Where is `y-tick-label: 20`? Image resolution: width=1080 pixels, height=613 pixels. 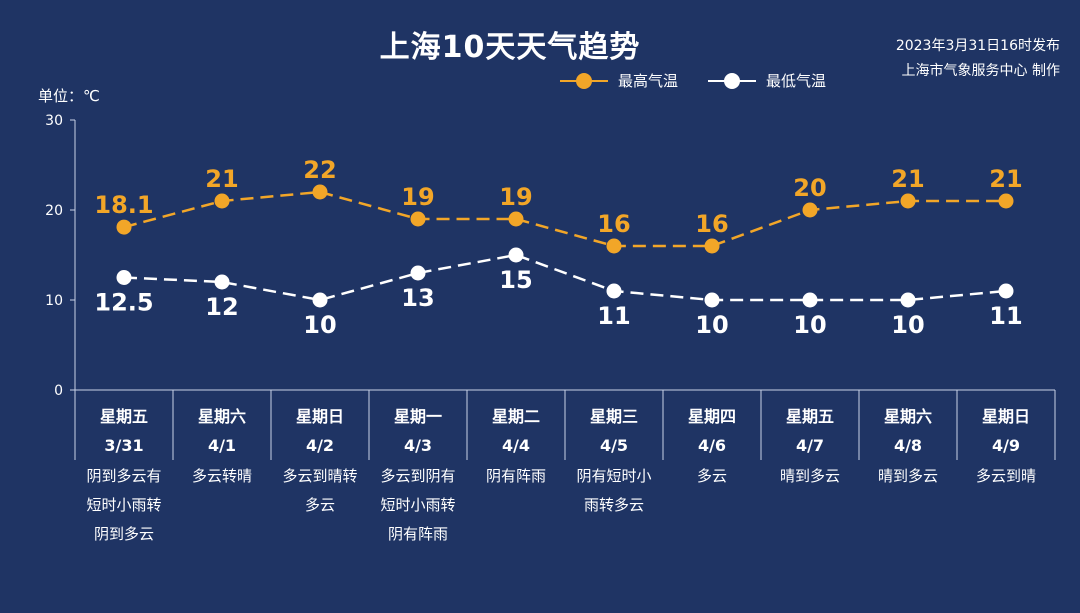
y-tick-label: 20 is located at coordinates (54, 211).